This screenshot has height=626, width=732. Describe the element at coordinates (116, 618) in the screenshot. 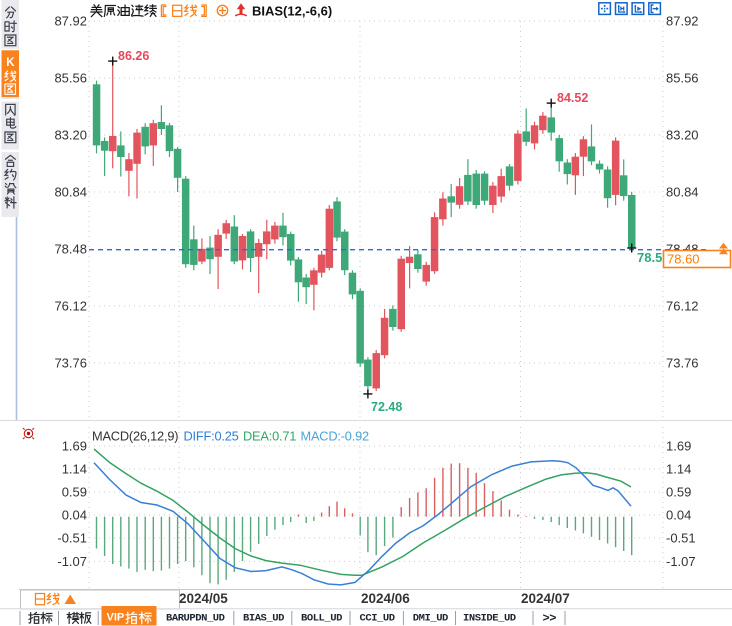

I see `svg-text: VIP` at that location.